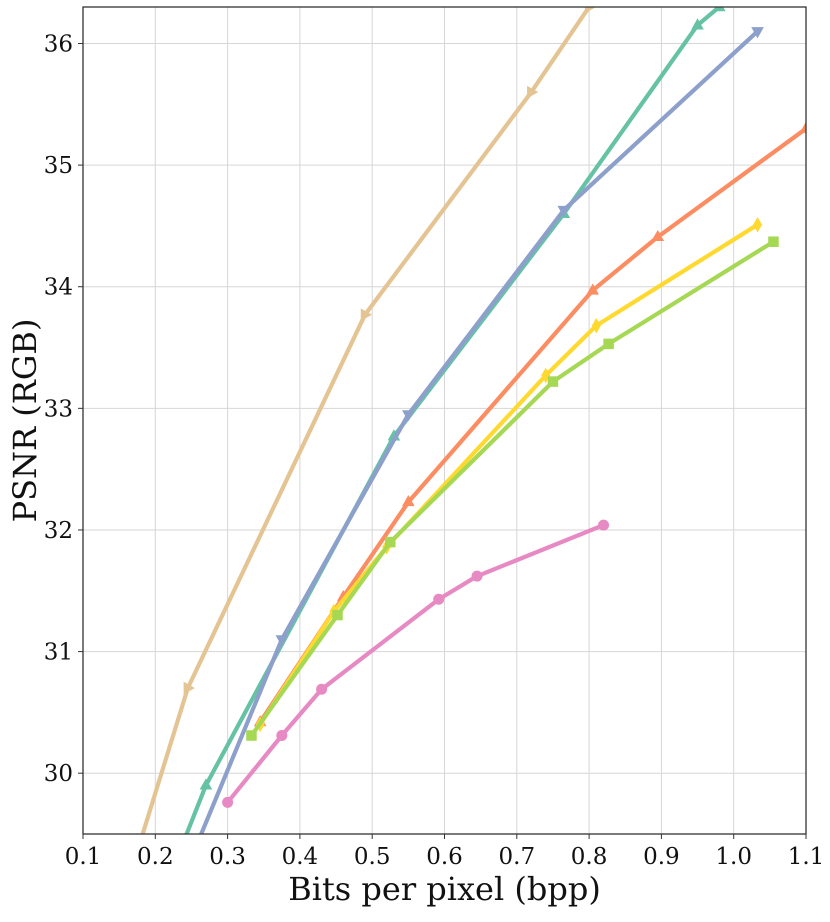 This screenshot has width=830, height=922. I want to click on x-tick-label: 0.2, so click(155, 857).